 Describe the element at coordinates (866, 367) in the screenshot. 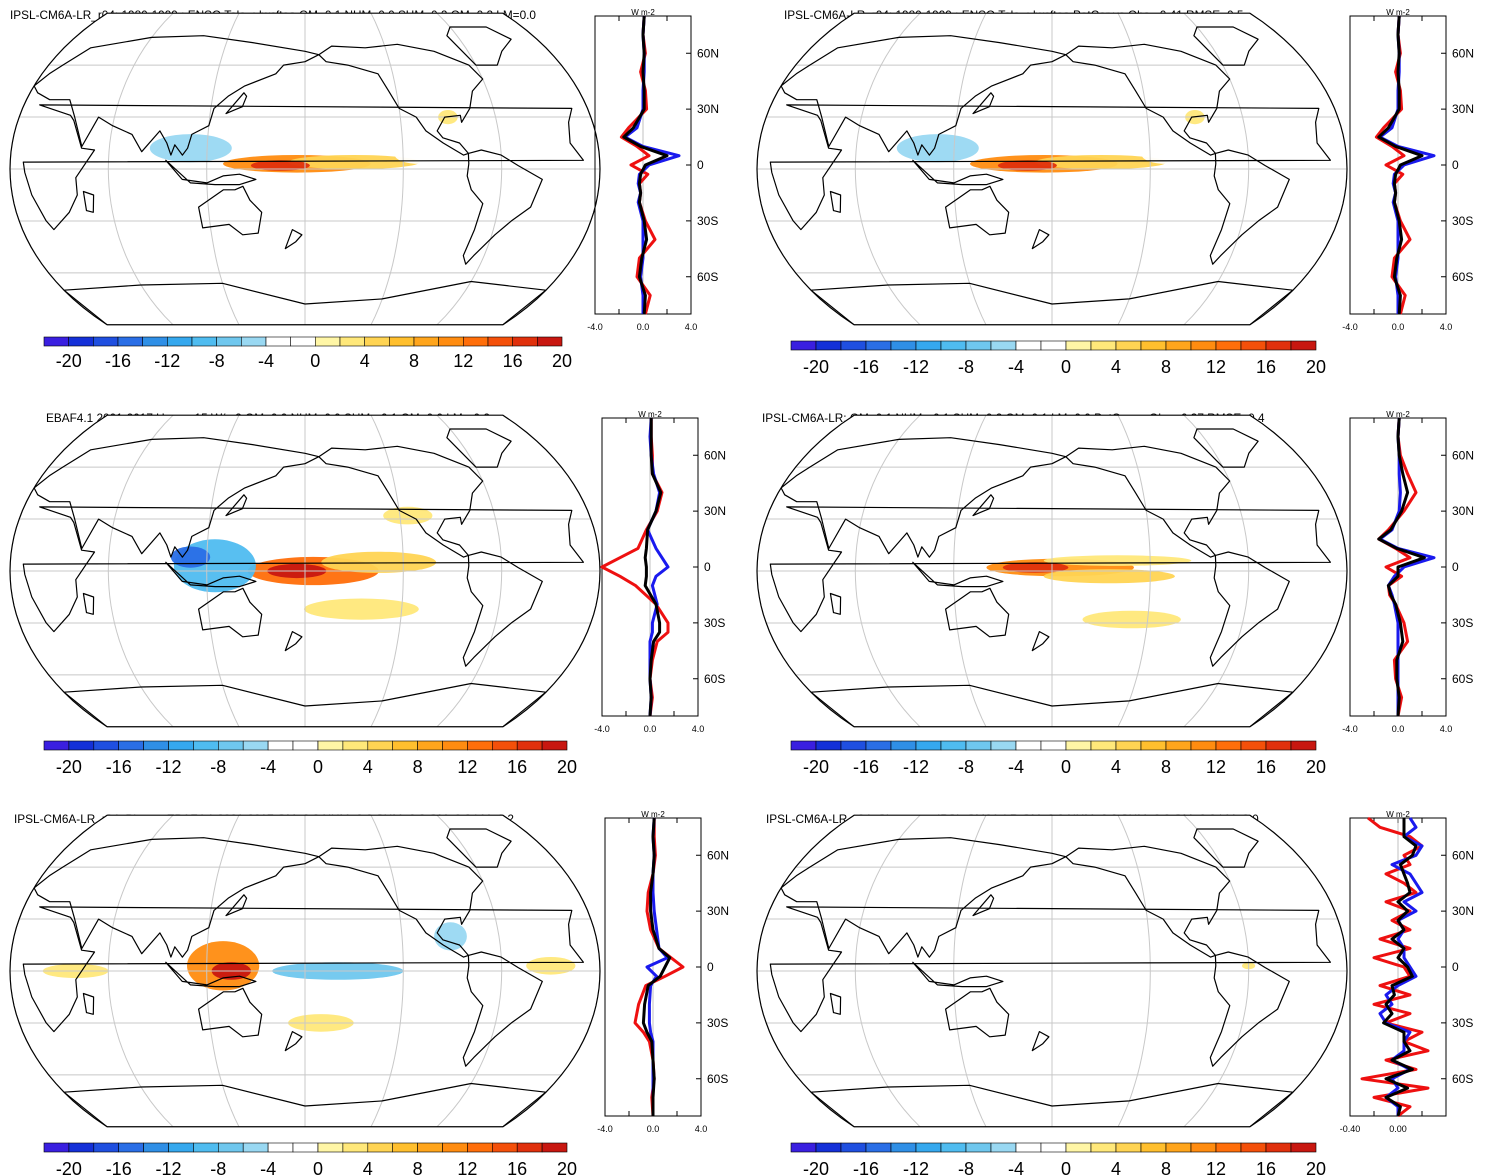

I see `colorbar-tick-label: -16` at that location.